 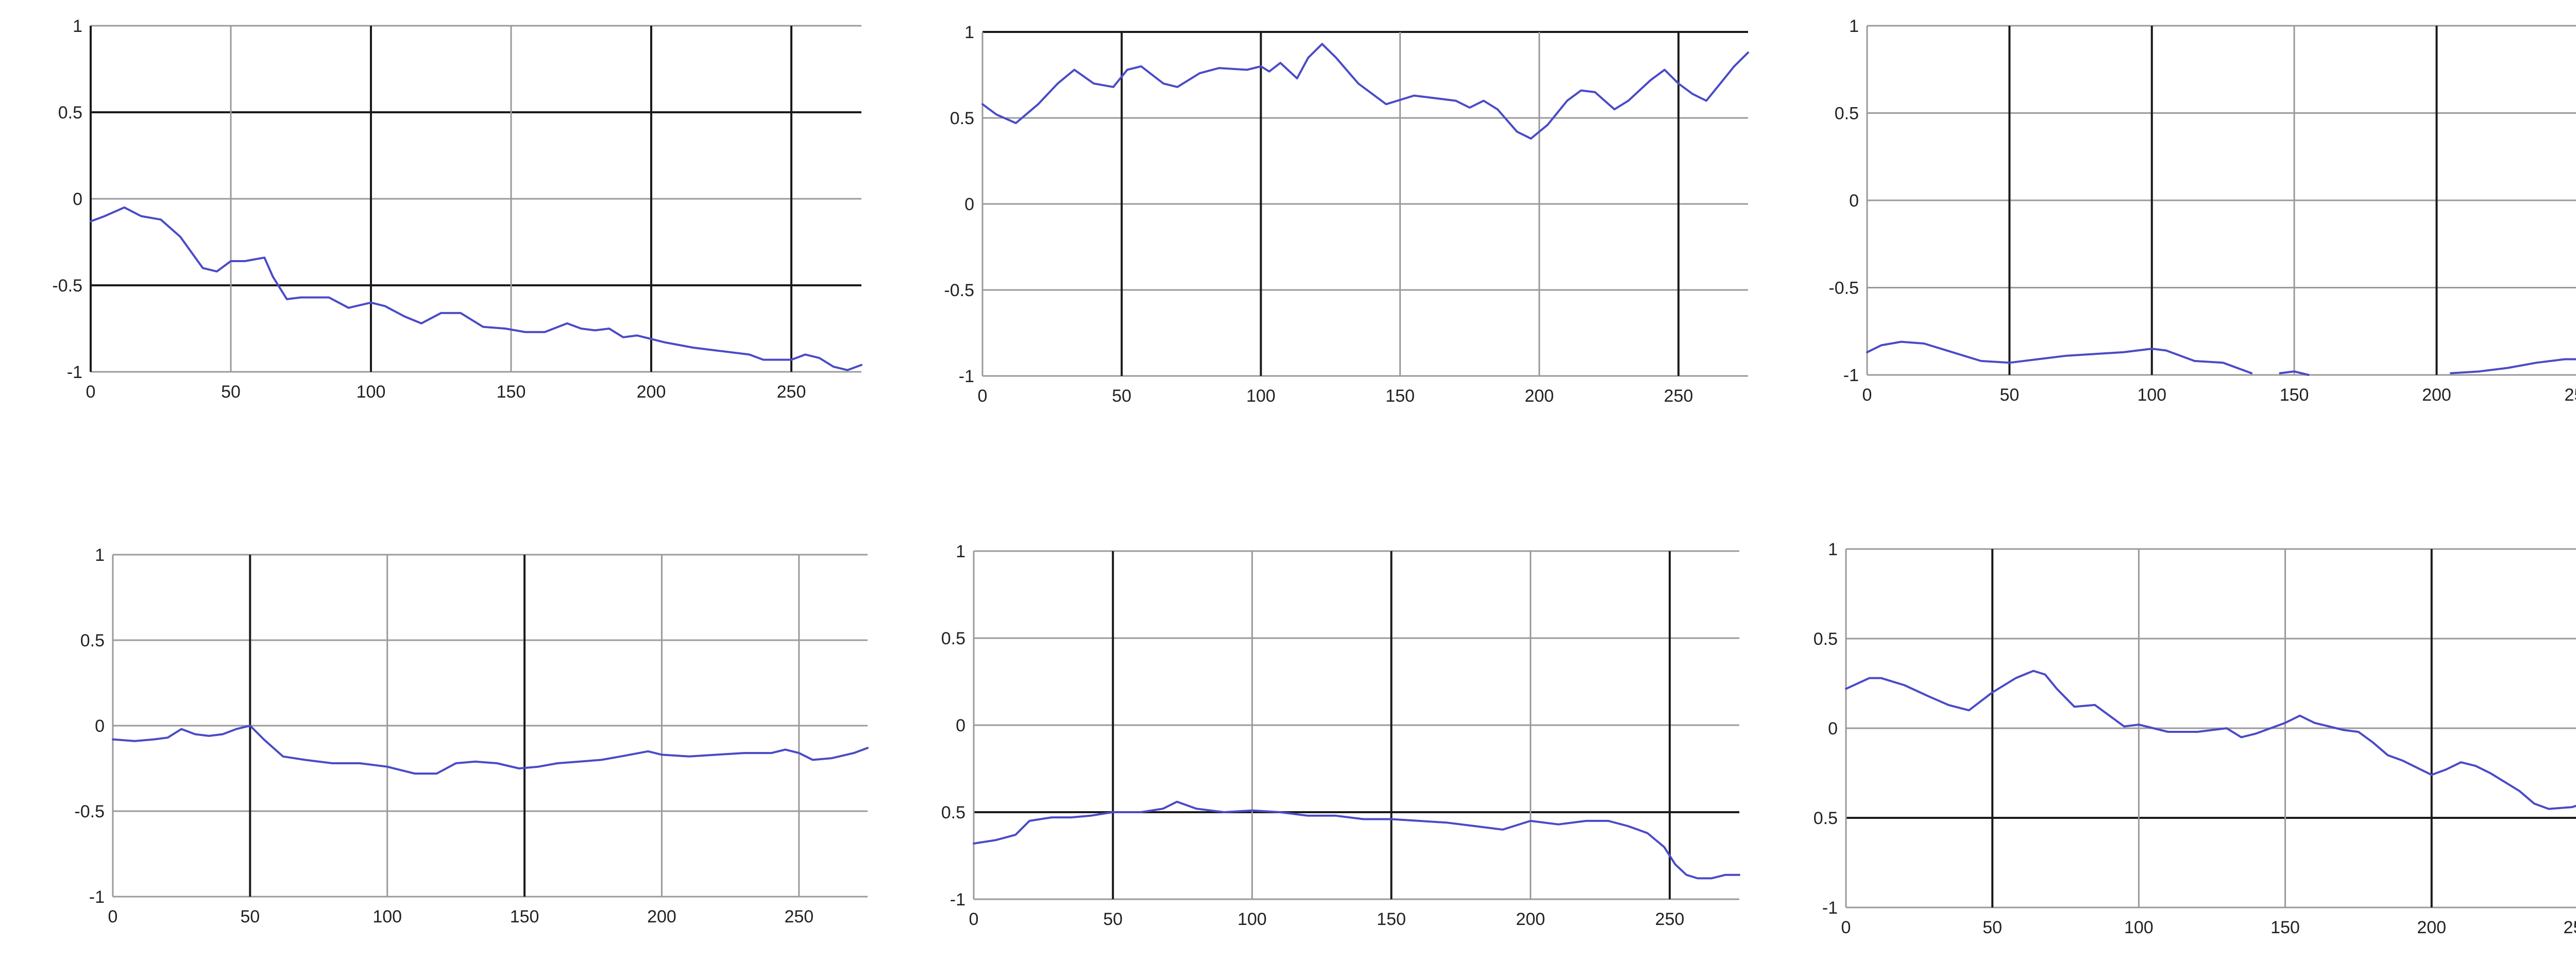 I want to click on chart-panel-4: 10.50-0.5-10 50 100 150 200 250, so click(x=471, y=736).